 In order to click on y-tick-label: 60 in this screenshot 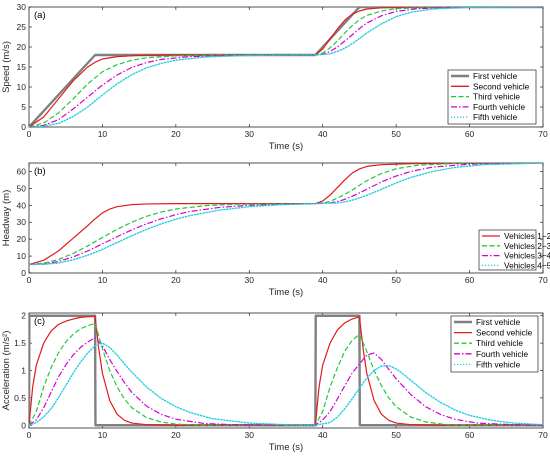, I will do `click(22, 171)`.